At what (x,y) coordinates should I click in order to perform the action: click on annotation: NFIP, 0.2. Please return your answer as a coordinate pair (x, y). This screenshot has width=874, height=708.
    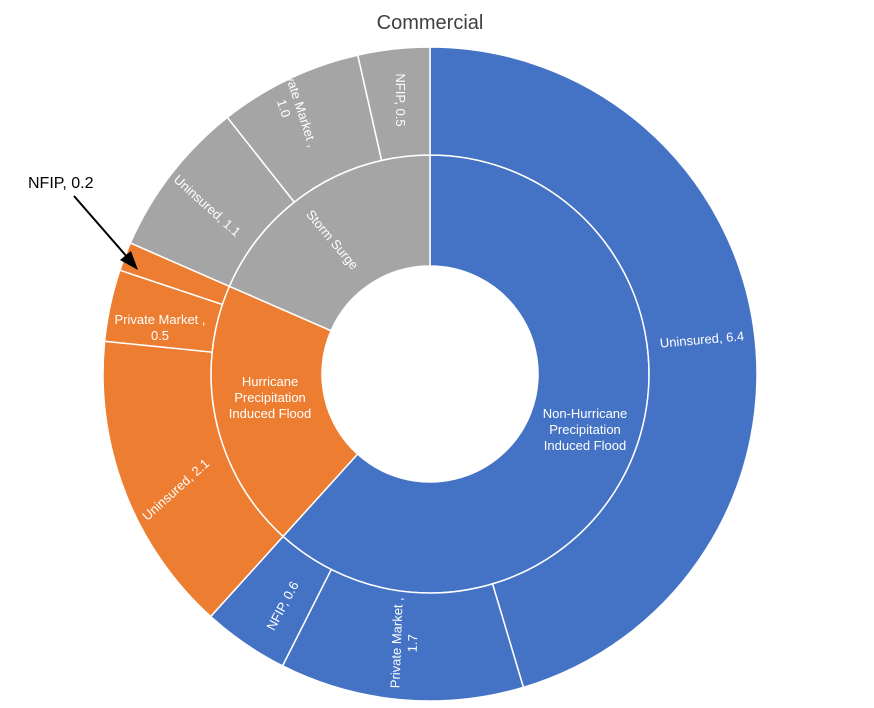
    Looking at the image, I should click on (83, 222).